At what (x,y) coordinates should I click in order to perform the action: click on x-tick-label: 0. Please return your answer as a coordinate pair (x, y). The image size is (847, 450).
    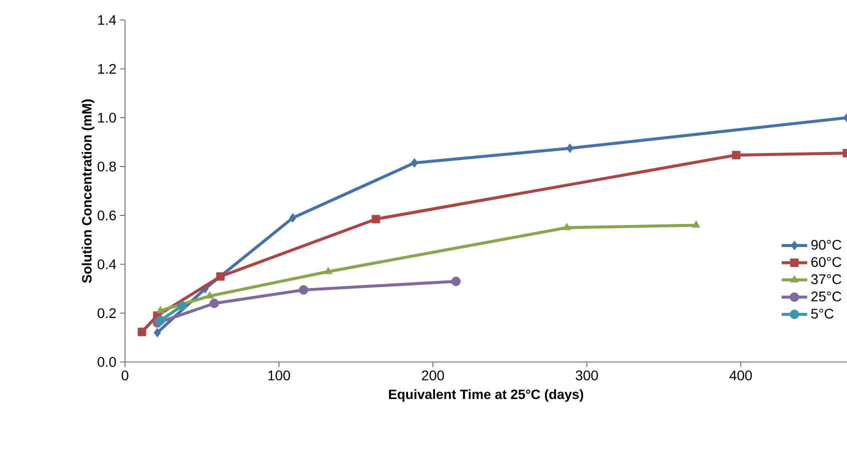
    Looking at the image, I should click on (125, 375).